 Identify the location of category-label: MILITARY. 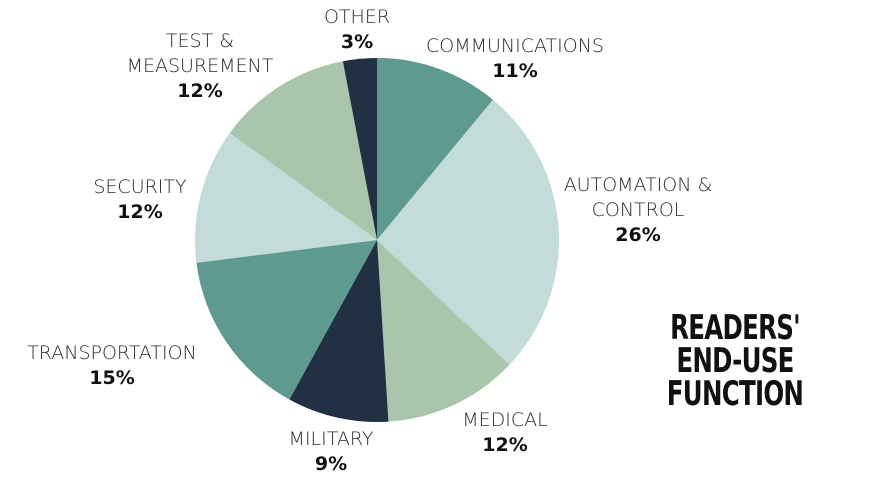
(331, 439).